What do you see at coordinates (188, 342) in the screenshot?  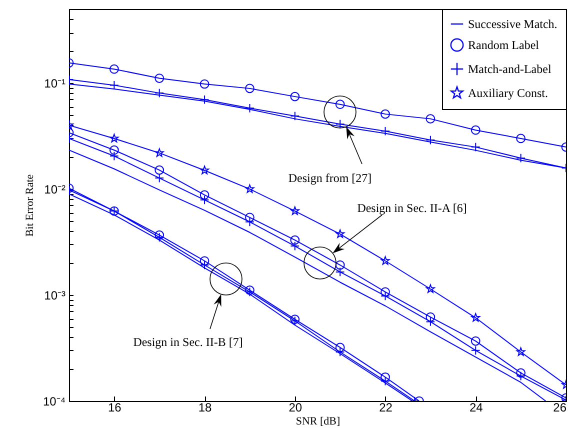 I see `annotation: Design in Sec. II-B [7]` at bounding box center [188, 342].